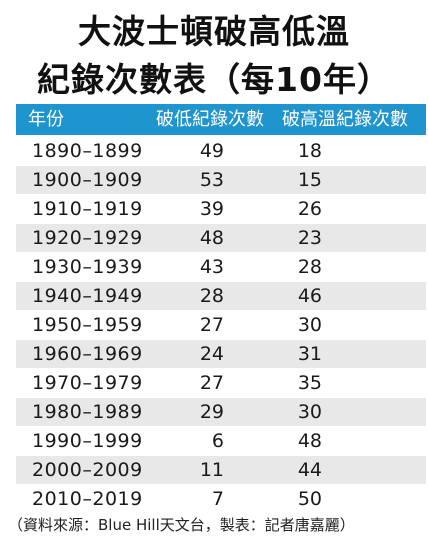  What do you see at coordinates (298, 383) in the screenshot?
I see `cell-high-records: 35` at bounding box center [298, 383].